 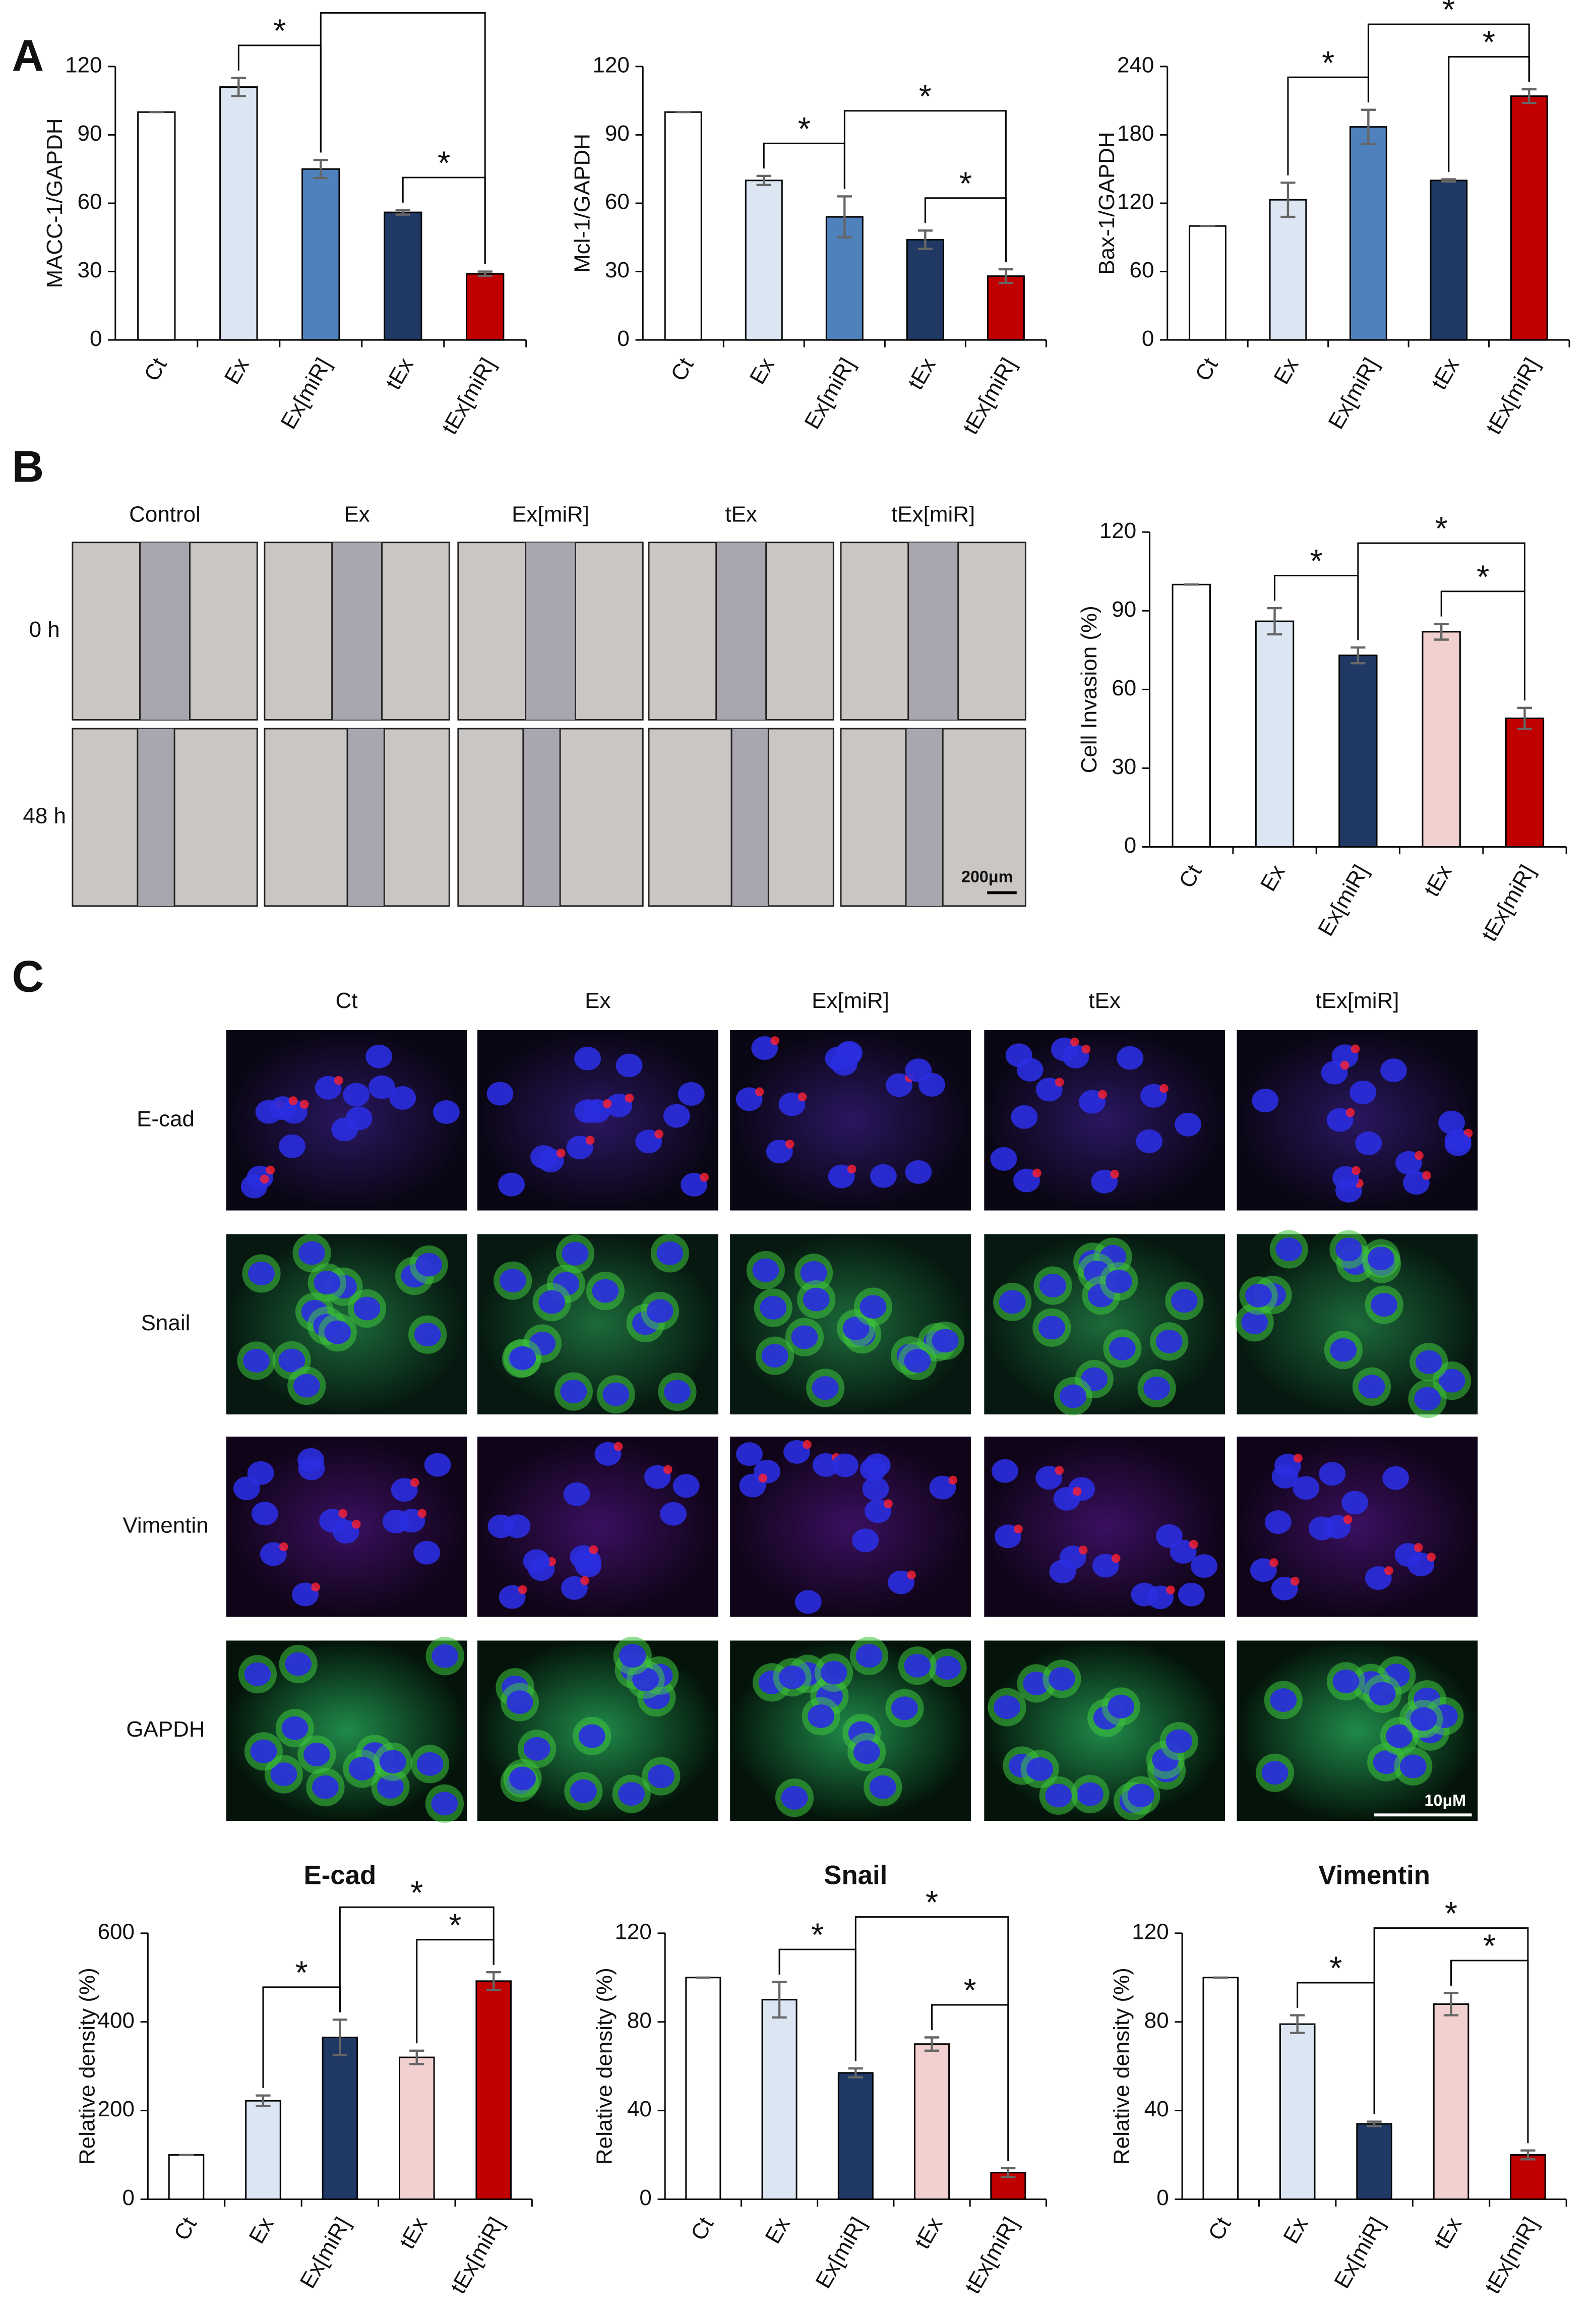 What do you see at coordinates (44, 815) in the screenshot?
I see `row-label: 48 h` at bounding box center [44, 815].